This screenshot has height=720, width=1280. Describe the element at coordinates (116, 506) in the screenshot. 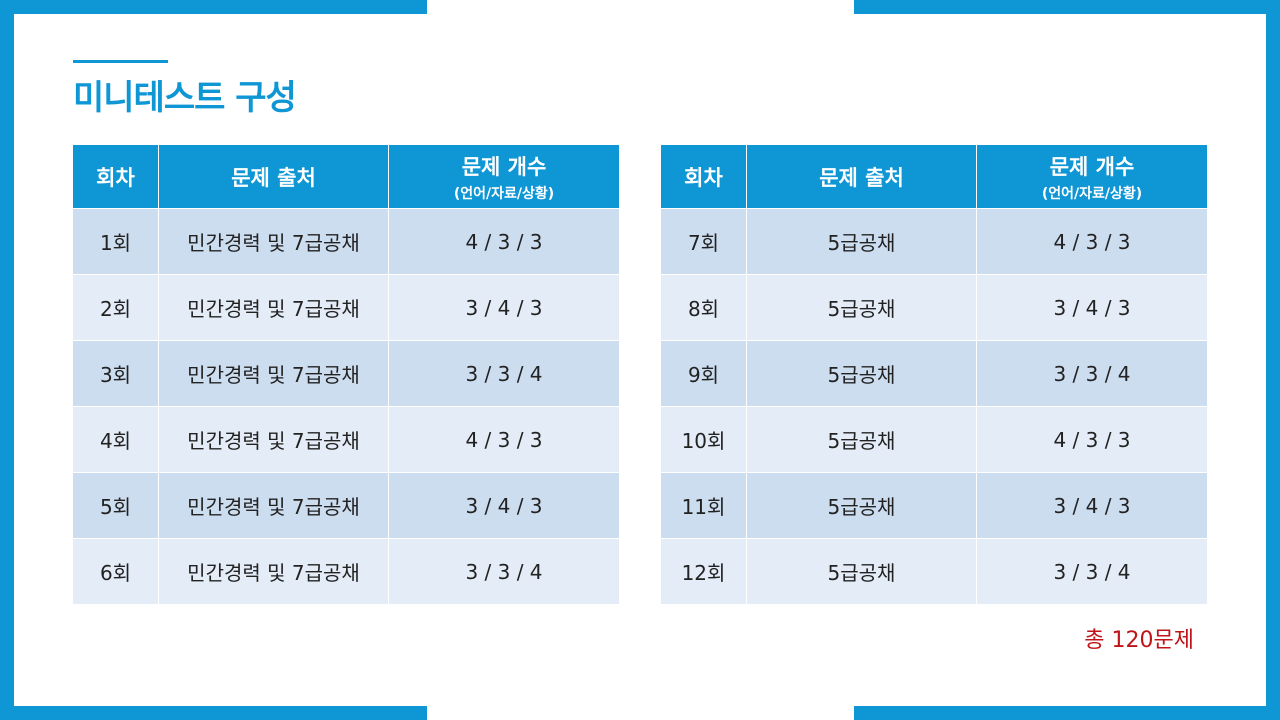

I see `table-cell-round: 5회` at that location.